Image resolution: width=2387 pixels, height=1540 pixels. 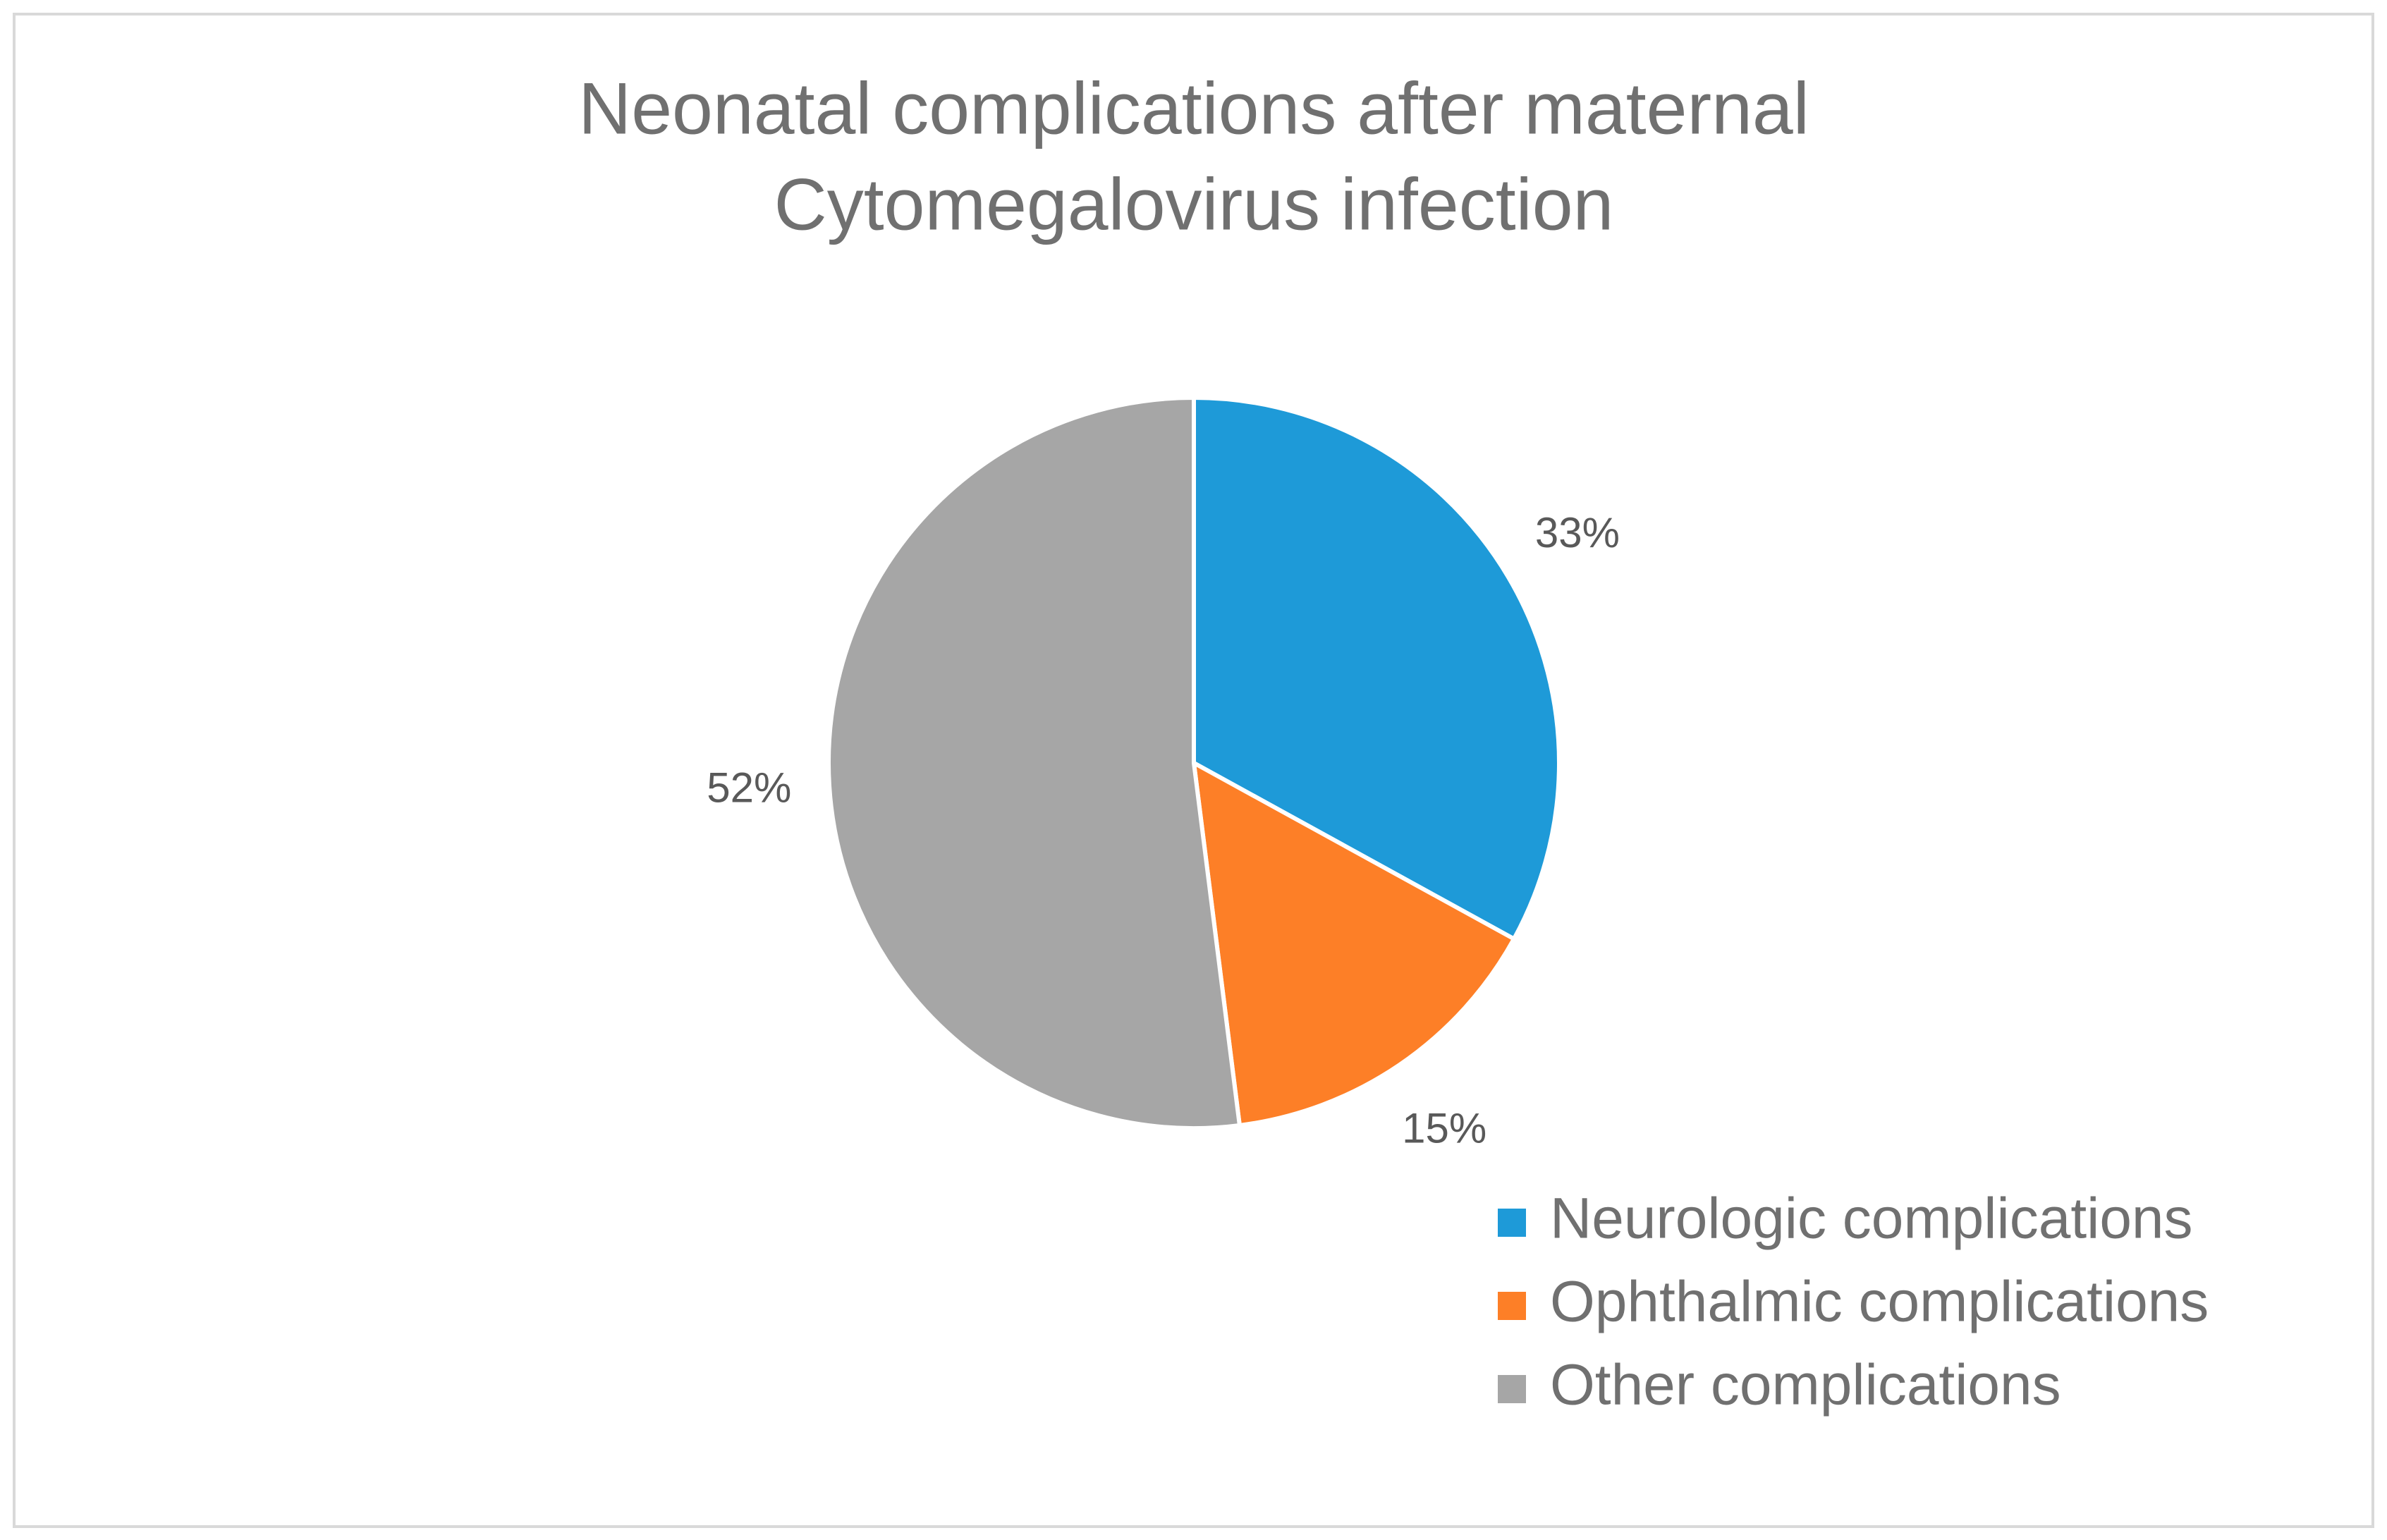 What do you see at coordinates (1879, 1302) in the screenshot?
I see `legend-label: Ophthalmic complications` at bounding box center [1879, 1302].